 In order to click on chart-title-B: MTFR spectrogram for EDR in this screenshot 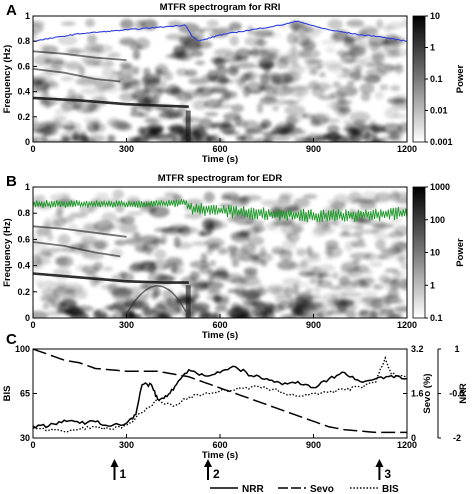, I will do `click(220, 178)`.